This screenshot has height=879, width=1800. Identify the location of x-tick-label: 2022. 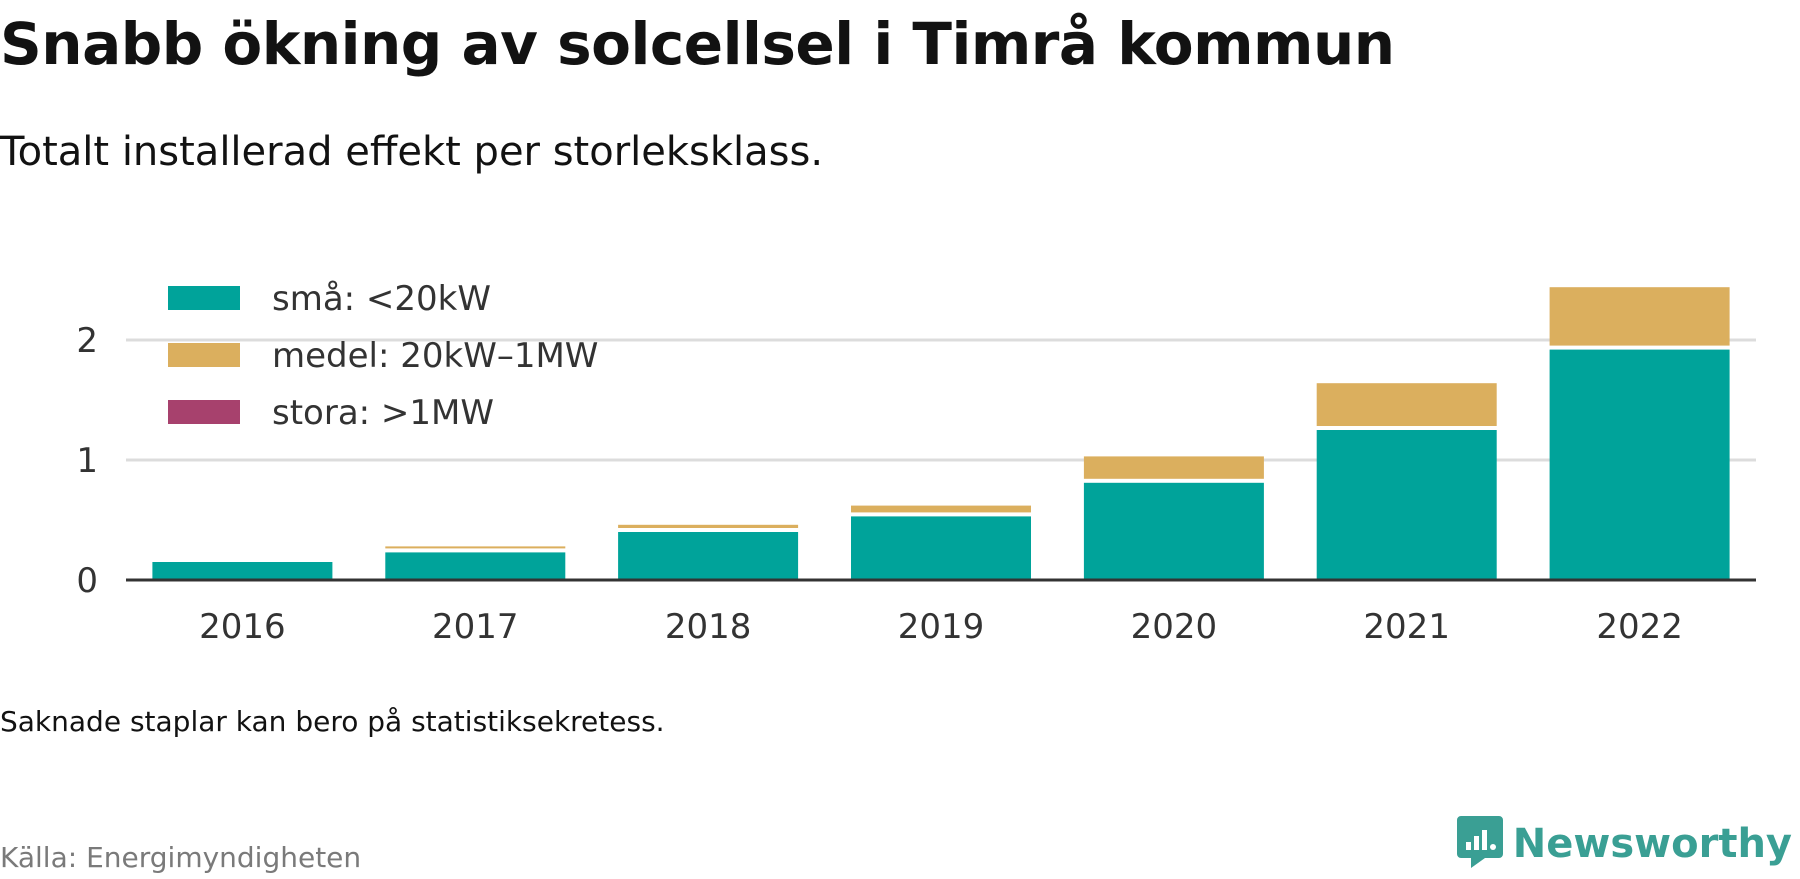
(1639, 627).